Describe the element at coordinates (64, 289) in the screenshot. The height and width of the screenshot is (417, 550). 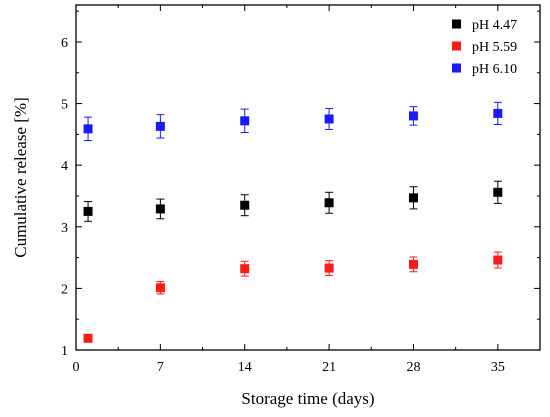
I see `y-tick-label: 2` at that location.